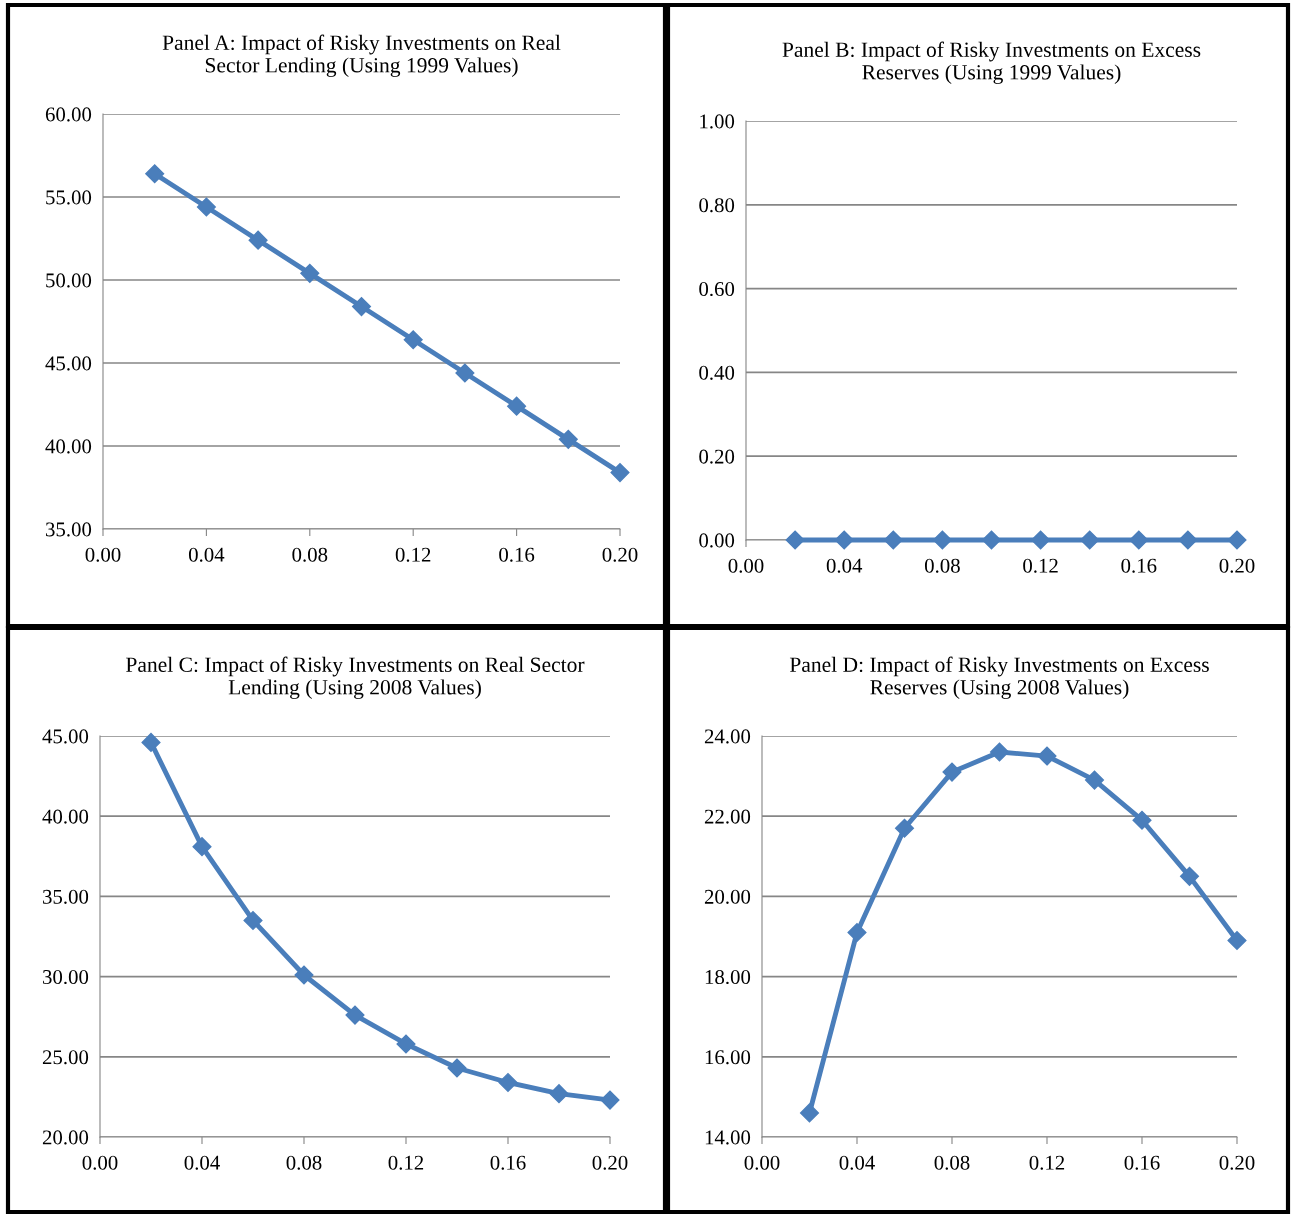  What do you see at coordinates (717, 205) in the screenshot?
I see `y-tick-label: 0.80` at bounding box center [717, 205].